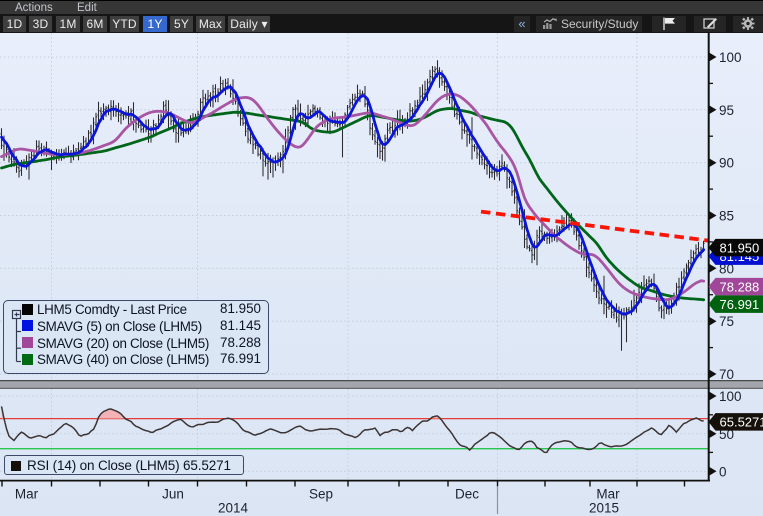 Image resolution: width=763 pixels, height=516 pixels. What do you see at coordinates (604, 508) in the screenshot?
I see `svg-text: 2015` at bounding box center [604, 508].